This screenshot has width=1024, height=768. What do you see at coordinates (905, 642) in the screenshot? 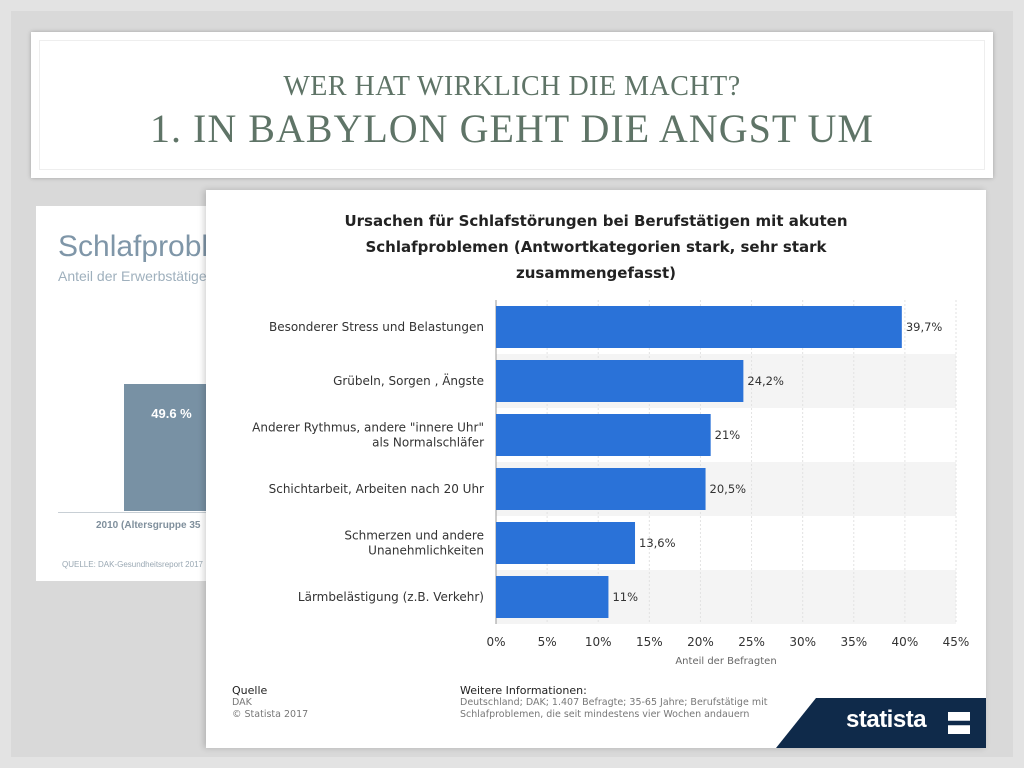
I see `x-tick-label: 40%` at bounding box center [905, 642].